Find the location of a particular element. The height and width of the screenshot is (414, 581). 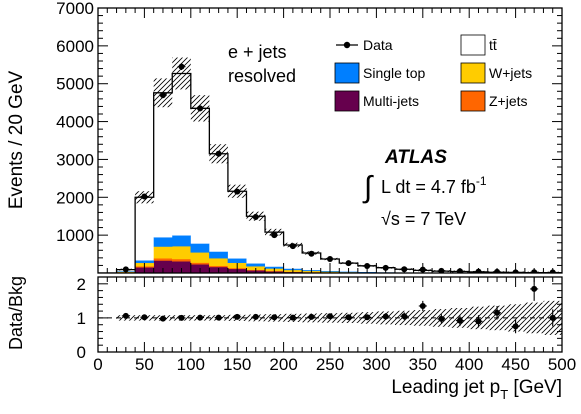

x-axis-label-subscript: T is located at coordinates (504, 394).